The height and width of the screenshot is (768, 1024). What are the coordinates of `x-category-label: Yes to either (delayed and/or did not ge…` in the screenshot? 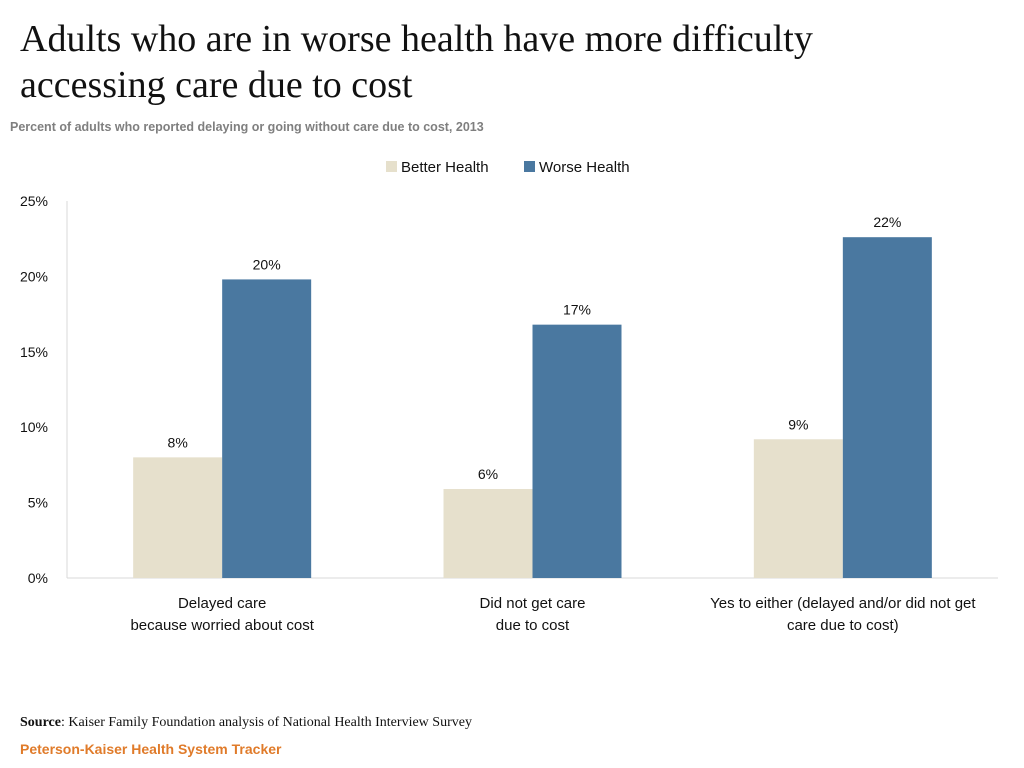 It's located at (843, 603).